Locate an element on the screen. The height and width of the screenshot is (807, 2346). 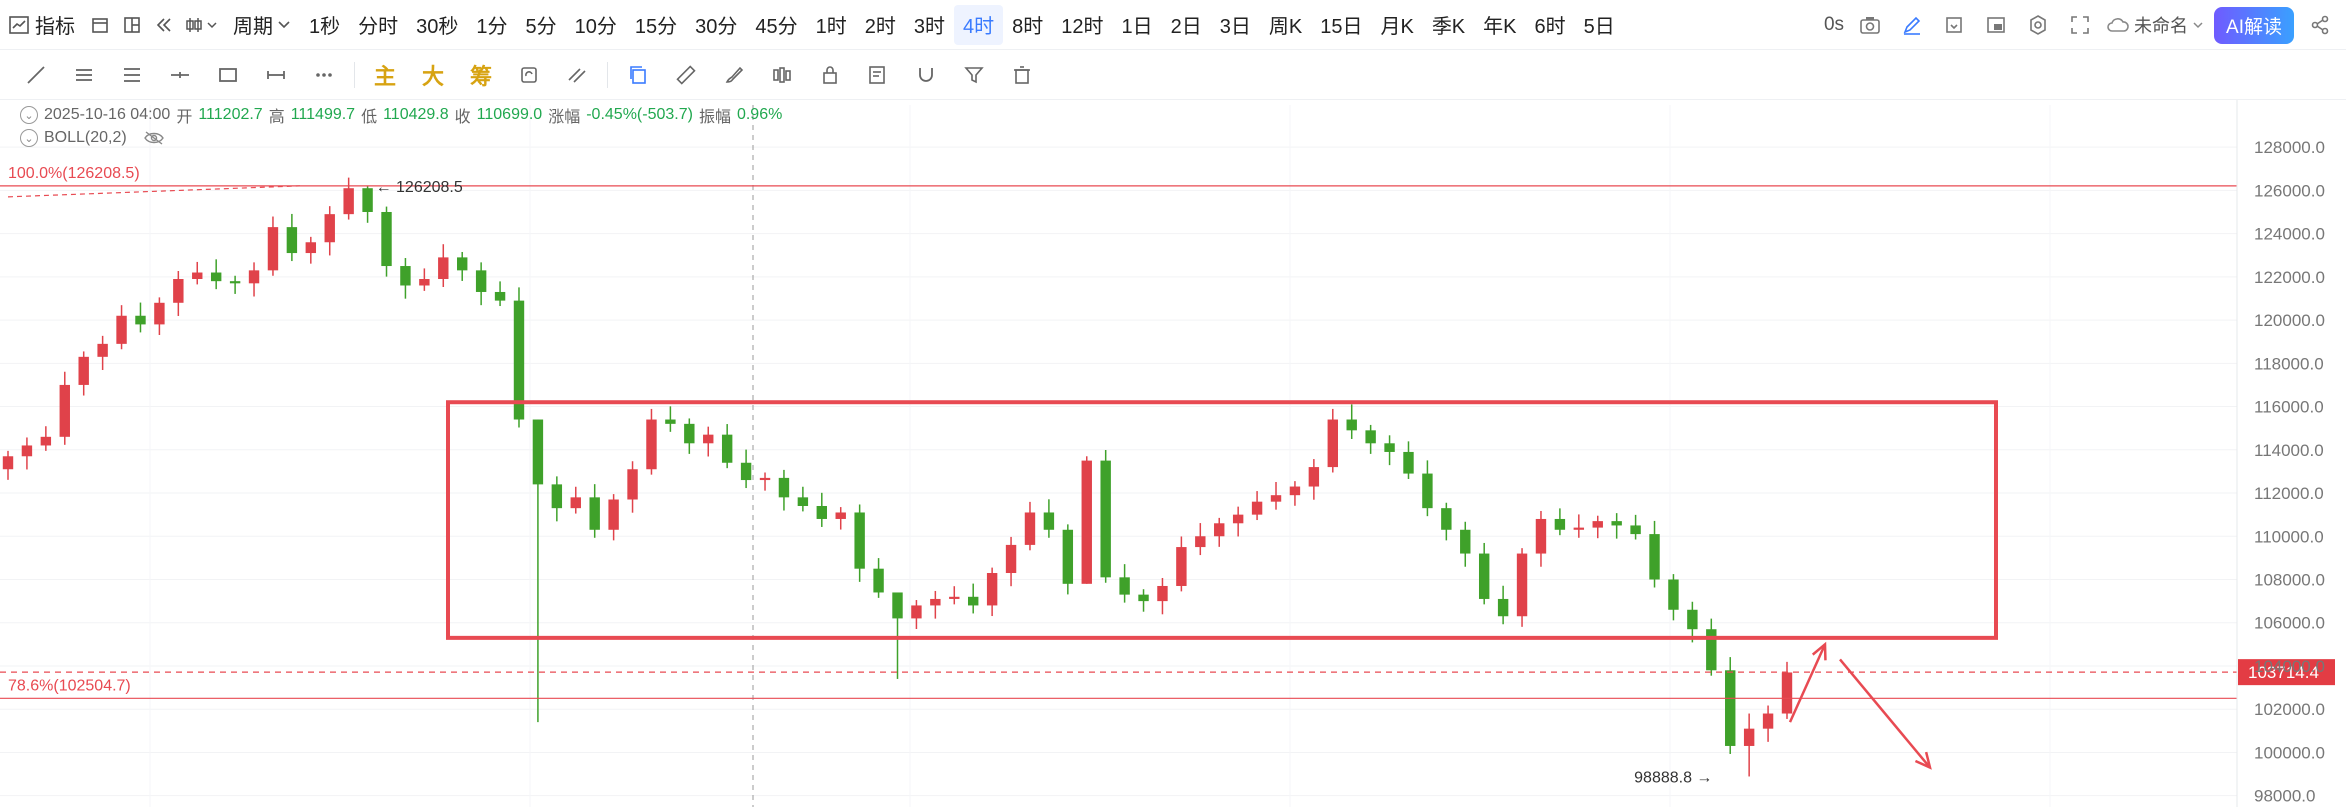
layout-name: 未命名 is located at coordinates (2161, 26).